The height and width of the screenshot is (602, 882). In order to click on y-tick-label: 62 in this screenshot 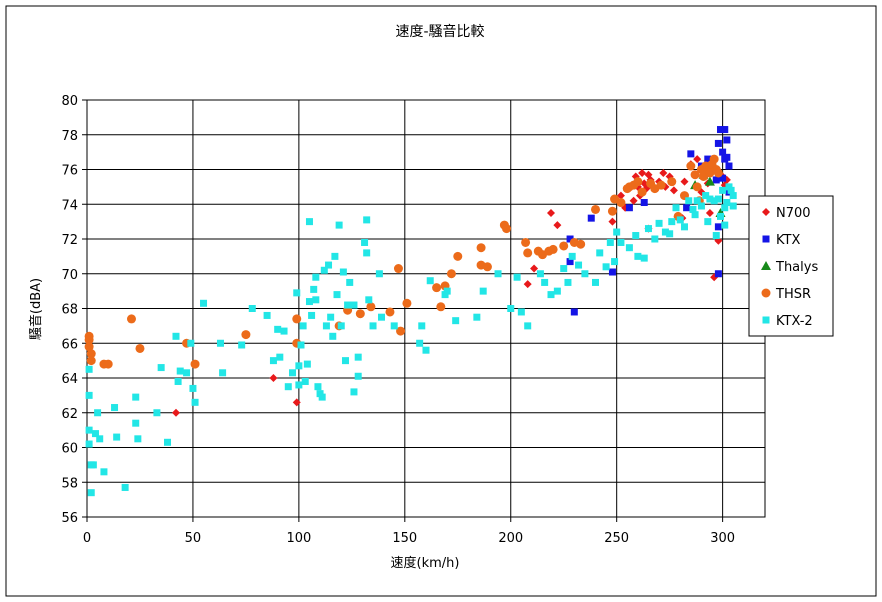, I will do `click(69, 414)`.